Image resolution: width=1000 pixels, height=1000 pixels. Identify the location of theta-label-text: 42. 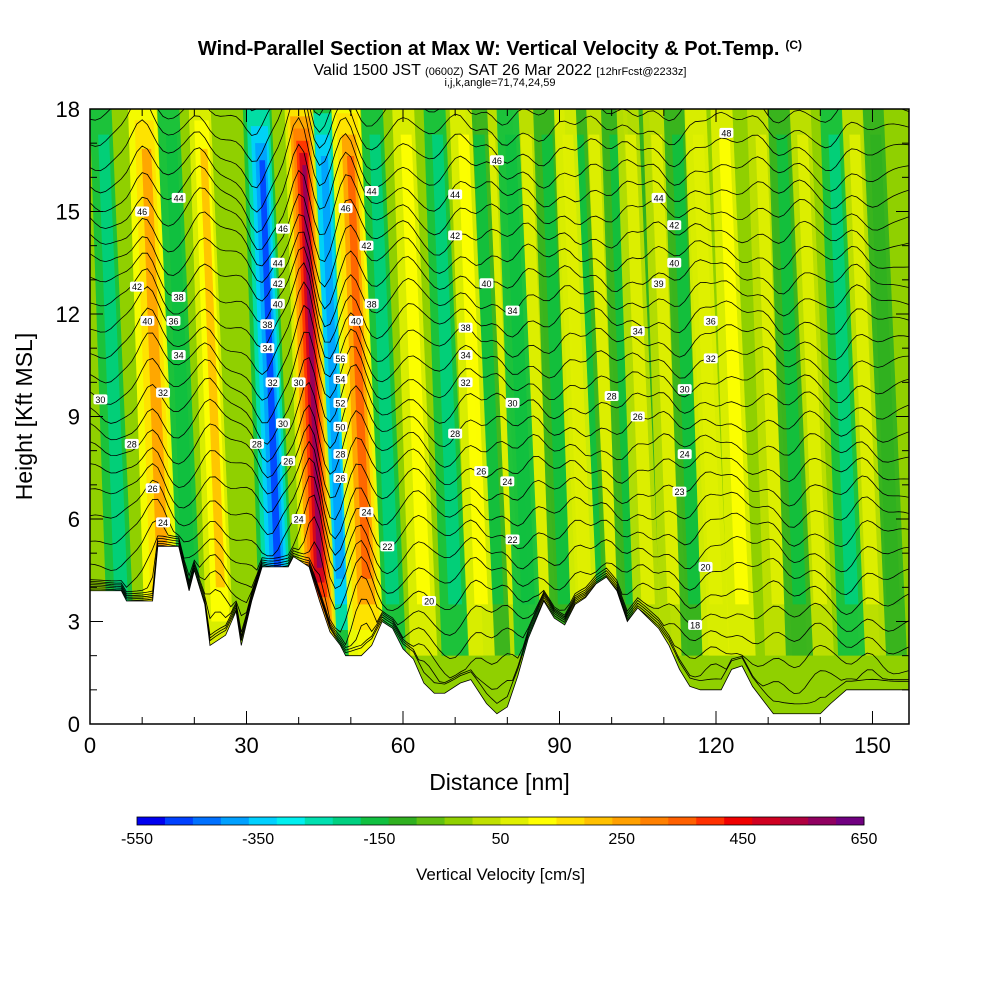
(674, 226).